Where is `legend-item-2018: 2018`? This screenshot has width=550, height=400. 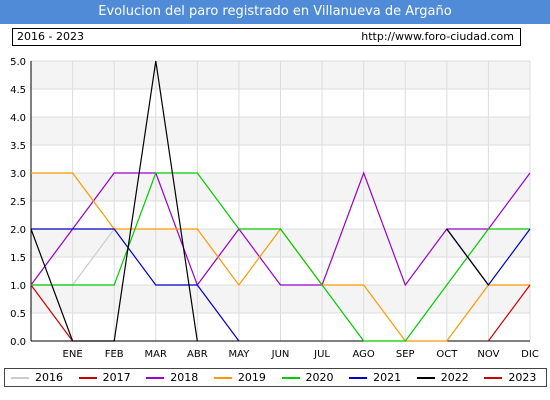 legend-item-2018: 2018 is located at coordinates (174, 377).